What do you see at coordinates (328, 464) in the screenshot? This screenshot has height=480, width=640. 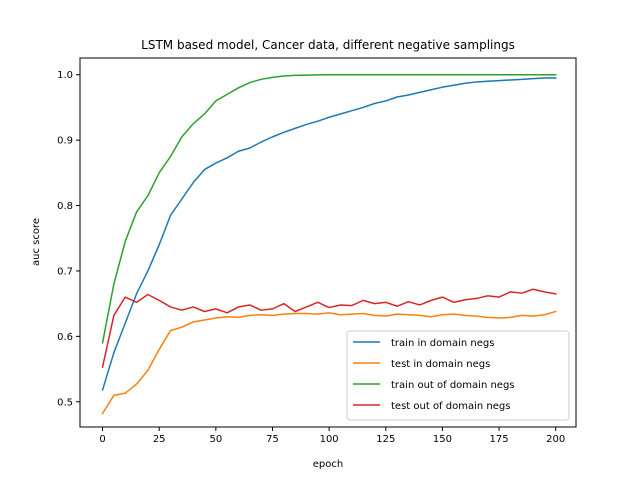 I see `x-axis-label: epoch` at bounding box center [328, 464].